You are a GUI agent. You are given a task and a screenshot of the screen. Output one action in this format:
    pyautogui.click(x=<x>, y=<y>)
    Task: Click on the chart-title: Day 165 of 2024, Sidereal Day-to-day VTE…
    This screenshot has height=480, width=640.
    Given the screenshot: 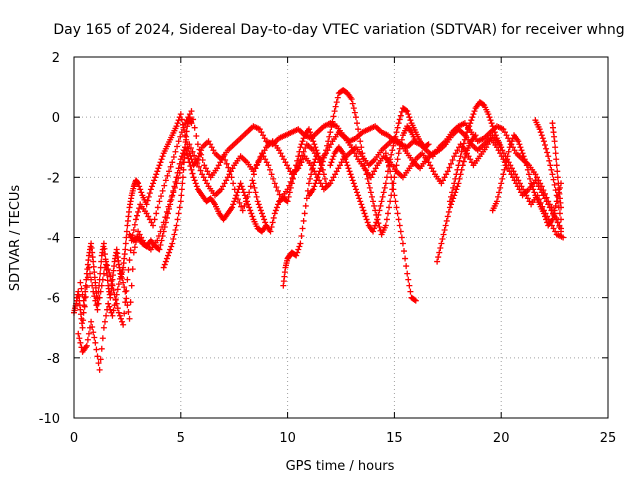 What is the action you would take?
    pyautogui.click(x=338, y=30)
    